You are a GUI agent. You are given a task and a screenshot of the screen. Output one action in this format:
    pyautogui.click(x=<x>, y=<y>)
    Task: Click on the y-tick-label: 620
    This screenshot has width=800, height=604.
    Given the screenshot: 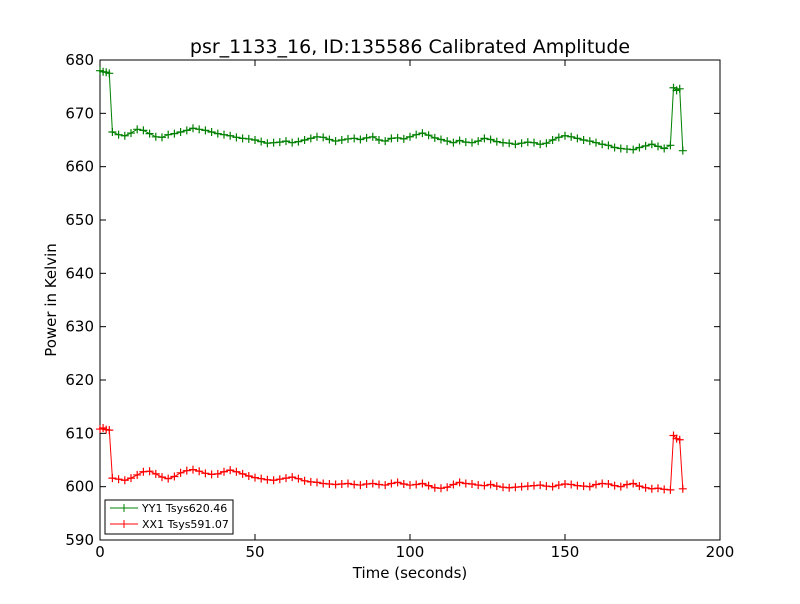 What is the action you would take?
    pyautogui.click(x=79, y=380)
    